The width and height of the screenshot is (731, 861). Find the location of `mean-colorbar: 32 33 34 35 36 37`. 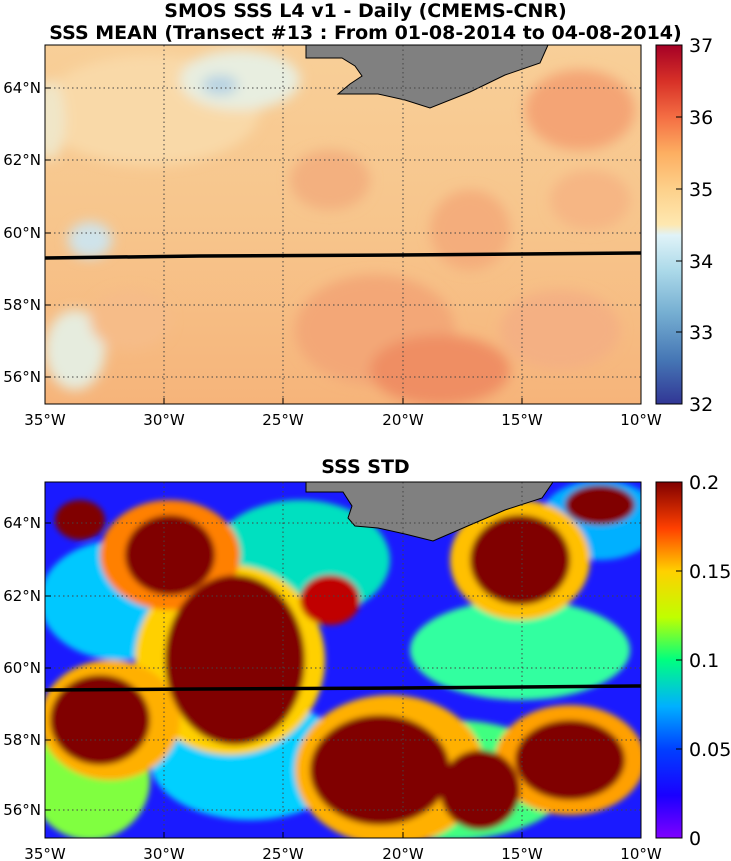

mean-colorbar: 32 33 34 35 36 37 is located at coordinates (684, 225).